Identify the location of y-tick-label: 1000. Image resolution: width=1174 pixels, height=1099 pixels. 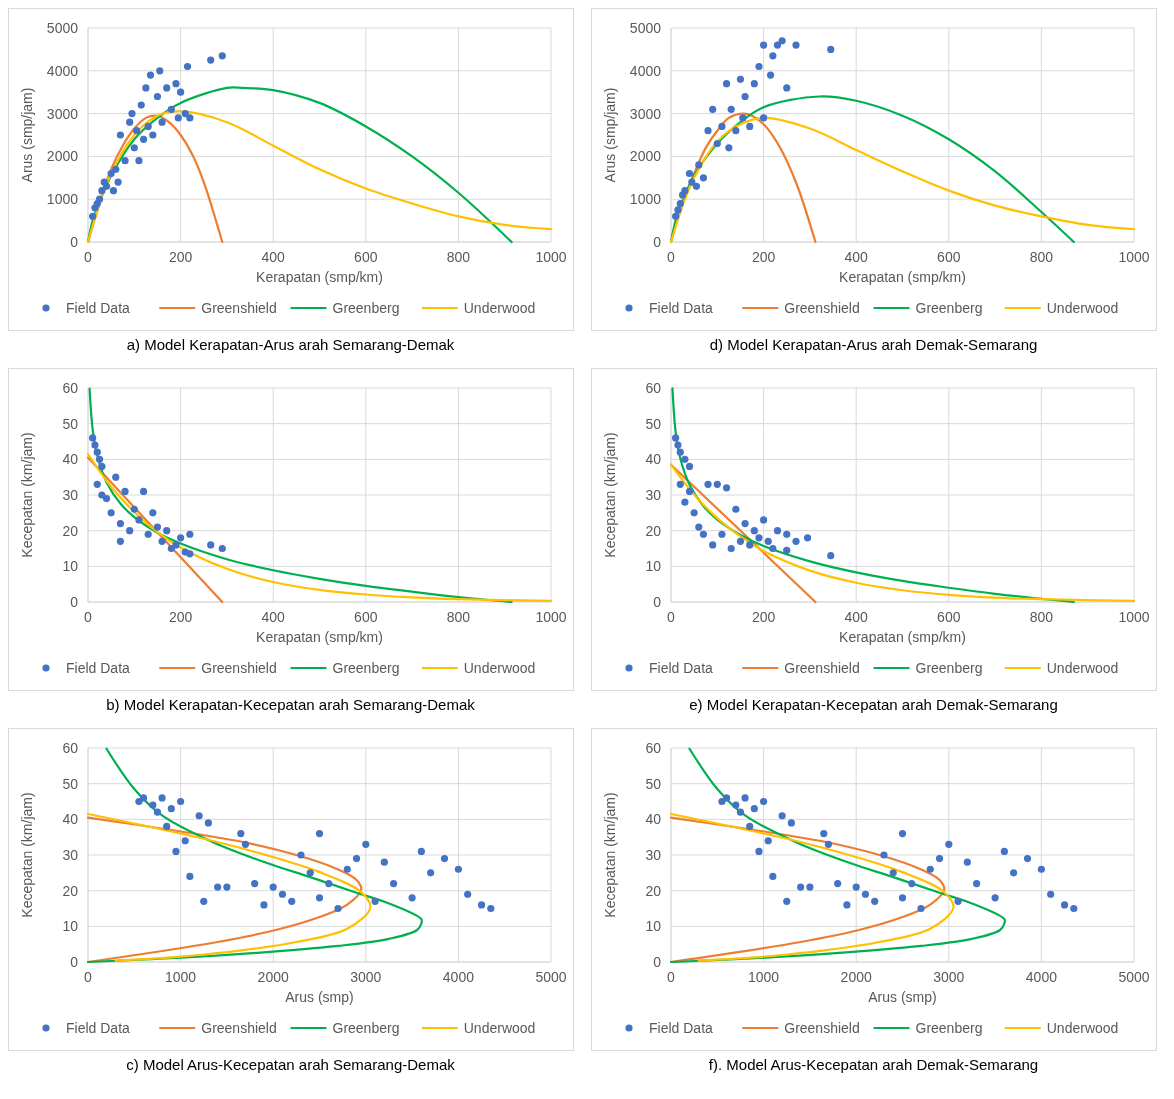
(645, 199).